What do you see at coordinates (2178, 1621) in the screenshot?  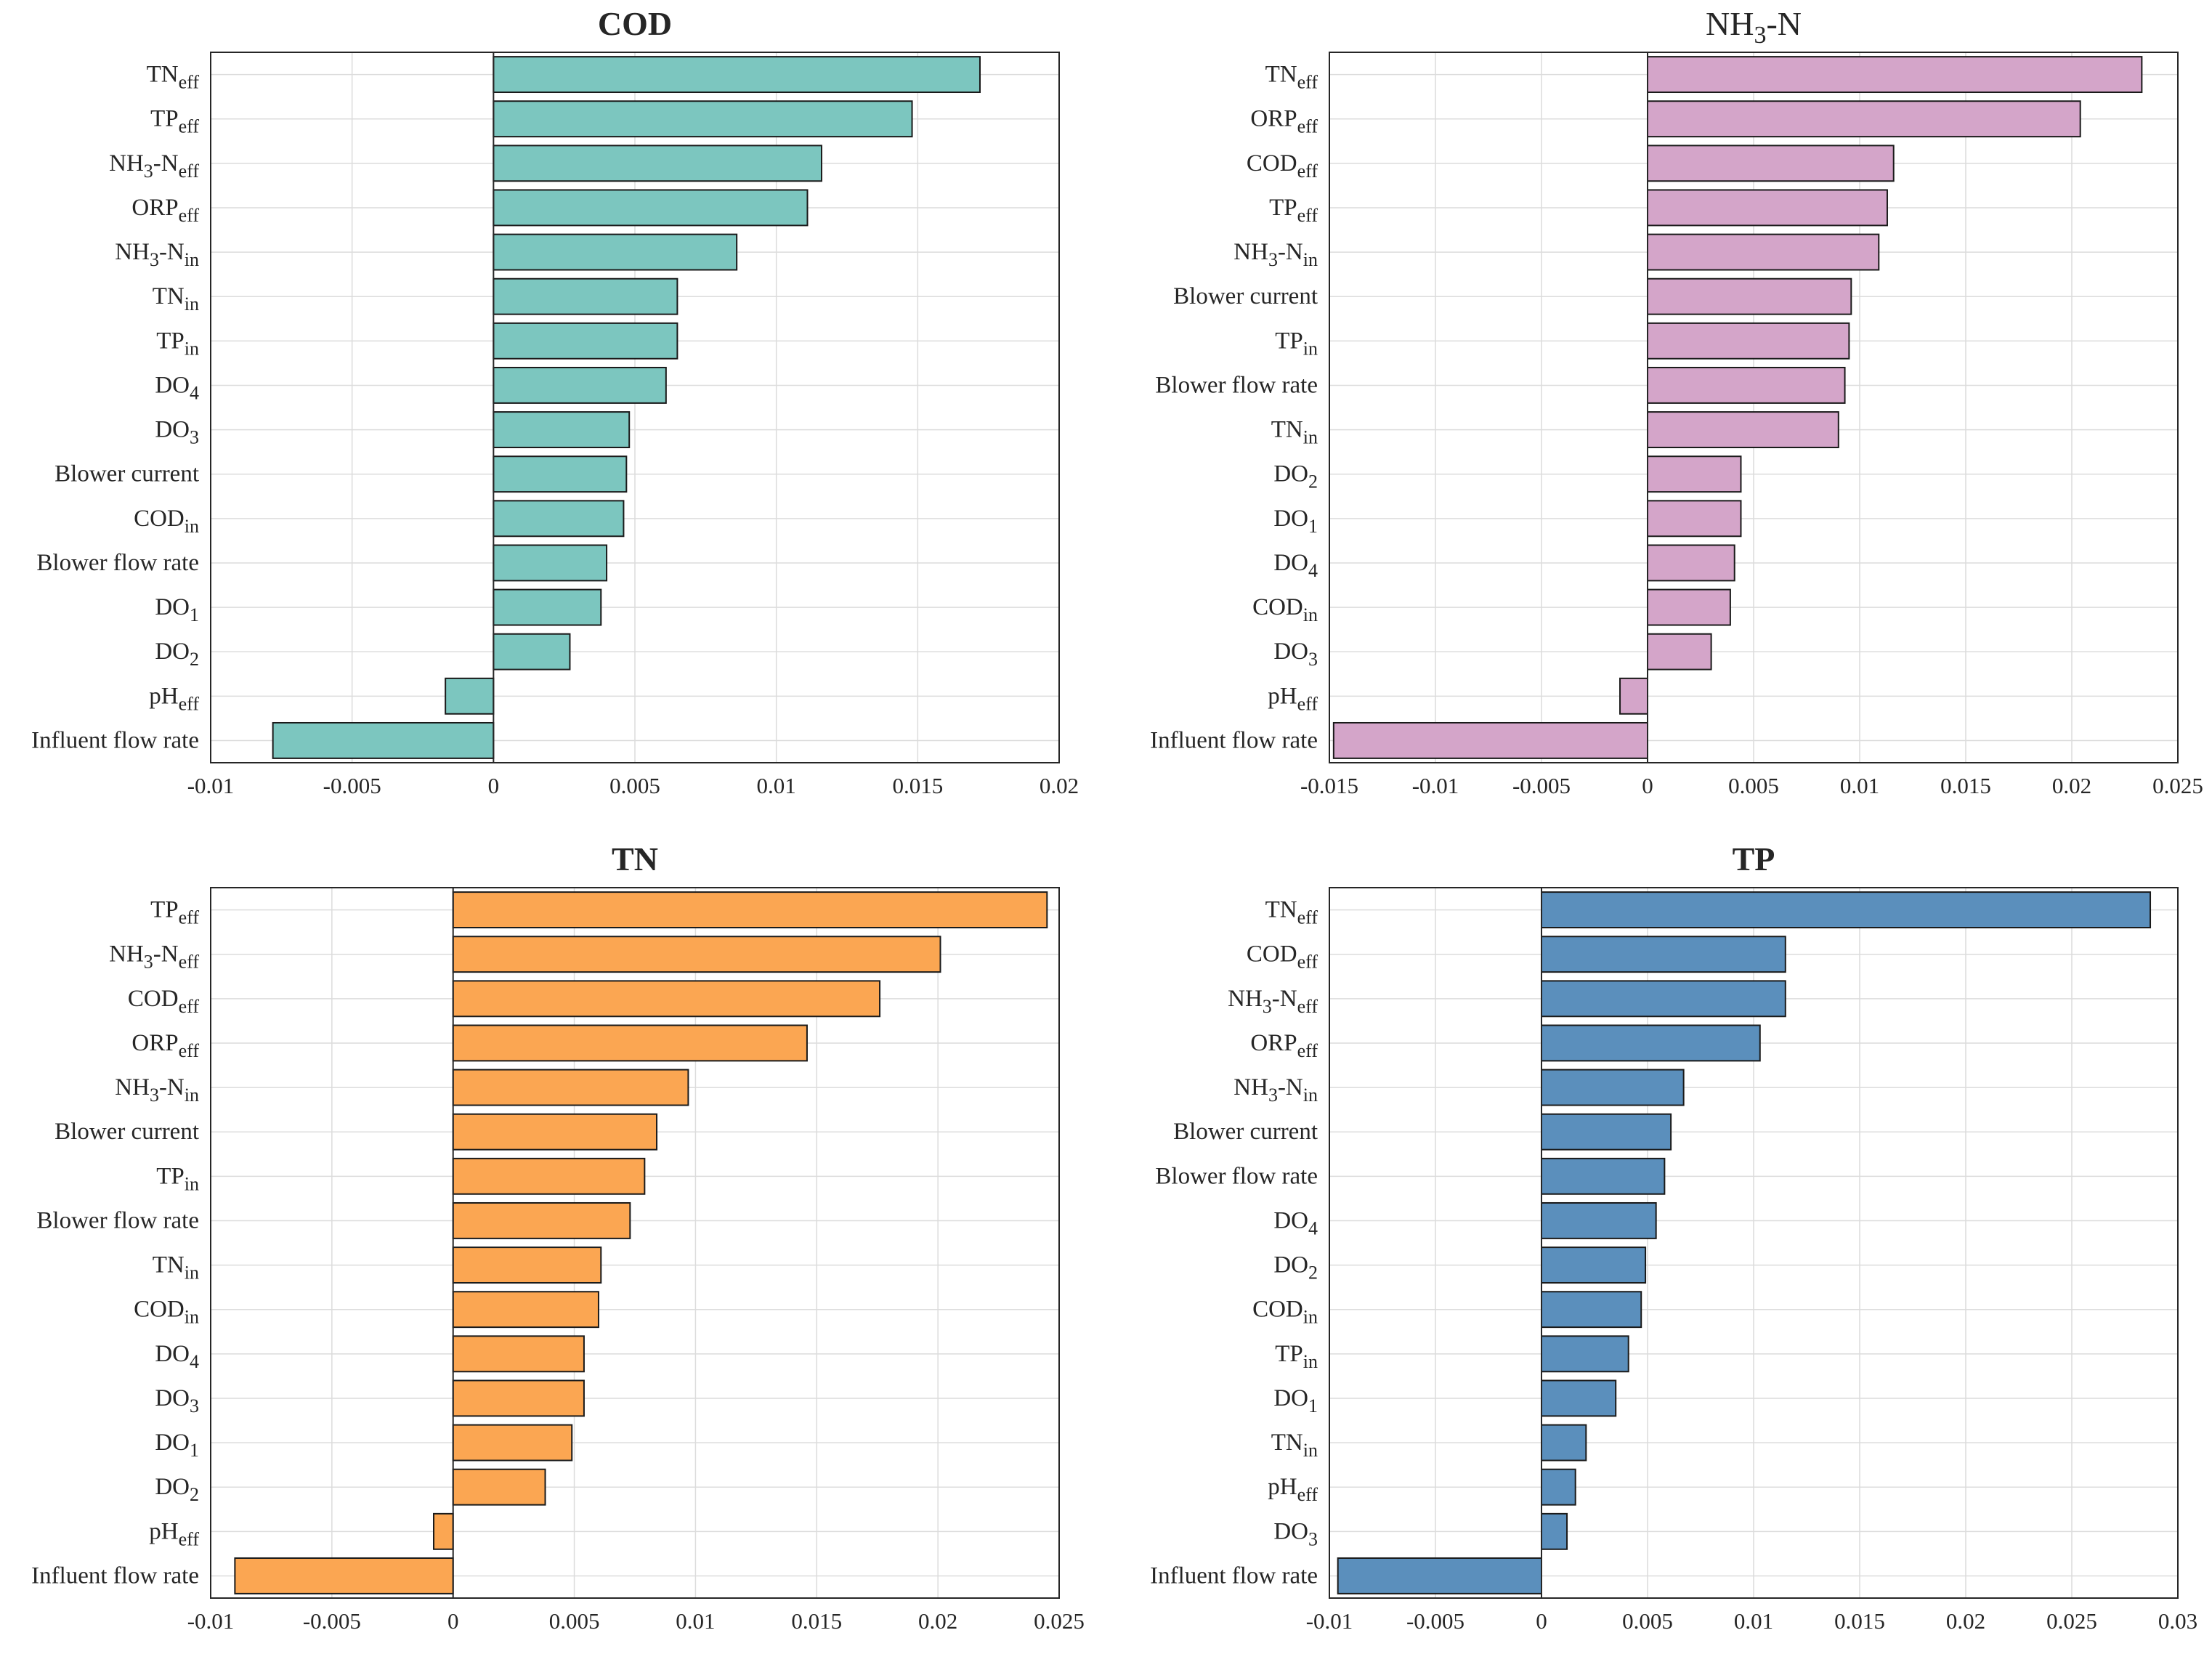 I see `x-tick-label: 0.03` at bounding box center [2178, 1621].